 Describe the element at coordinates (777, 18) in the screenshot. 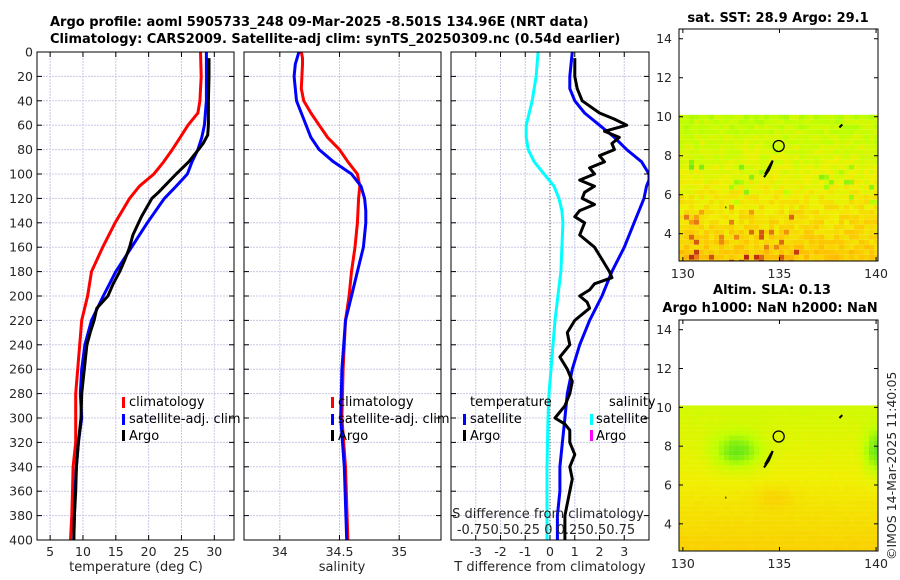

I see `sst-map-title: sat. SST: 28.9 Argo: 29.1` at that location.